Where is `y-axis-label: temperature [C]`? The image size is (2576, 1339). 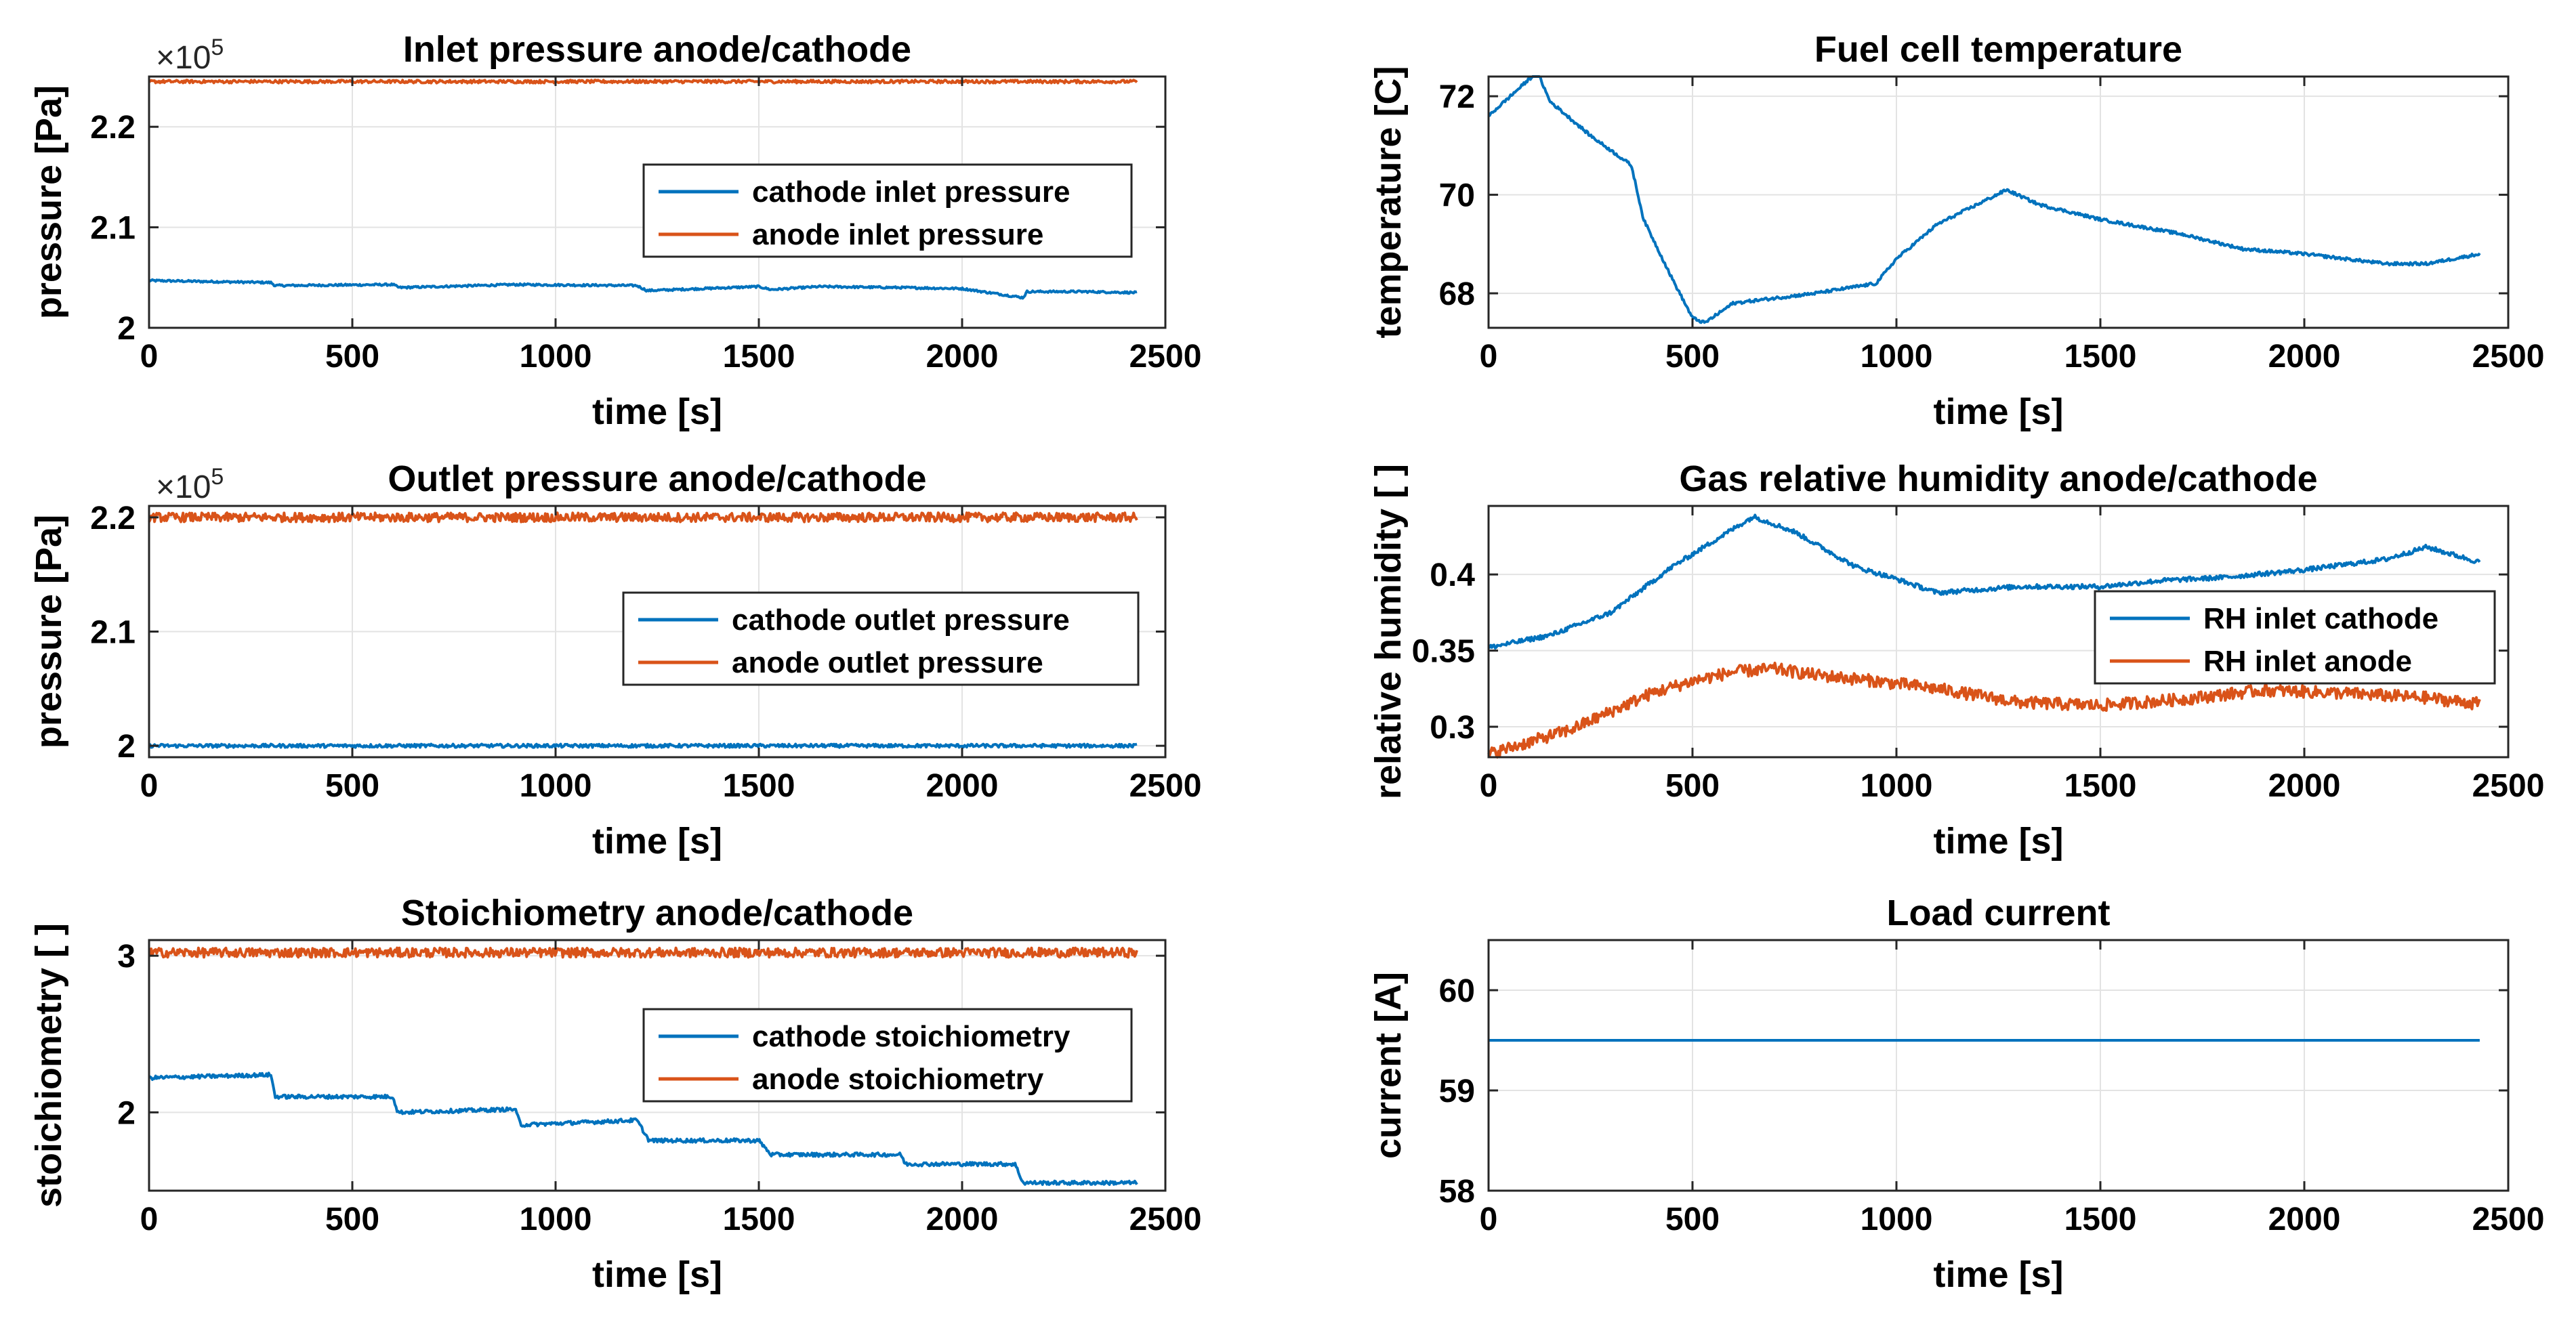
y-axis-label: temperature [C] is located at coordinates (1388, 202).